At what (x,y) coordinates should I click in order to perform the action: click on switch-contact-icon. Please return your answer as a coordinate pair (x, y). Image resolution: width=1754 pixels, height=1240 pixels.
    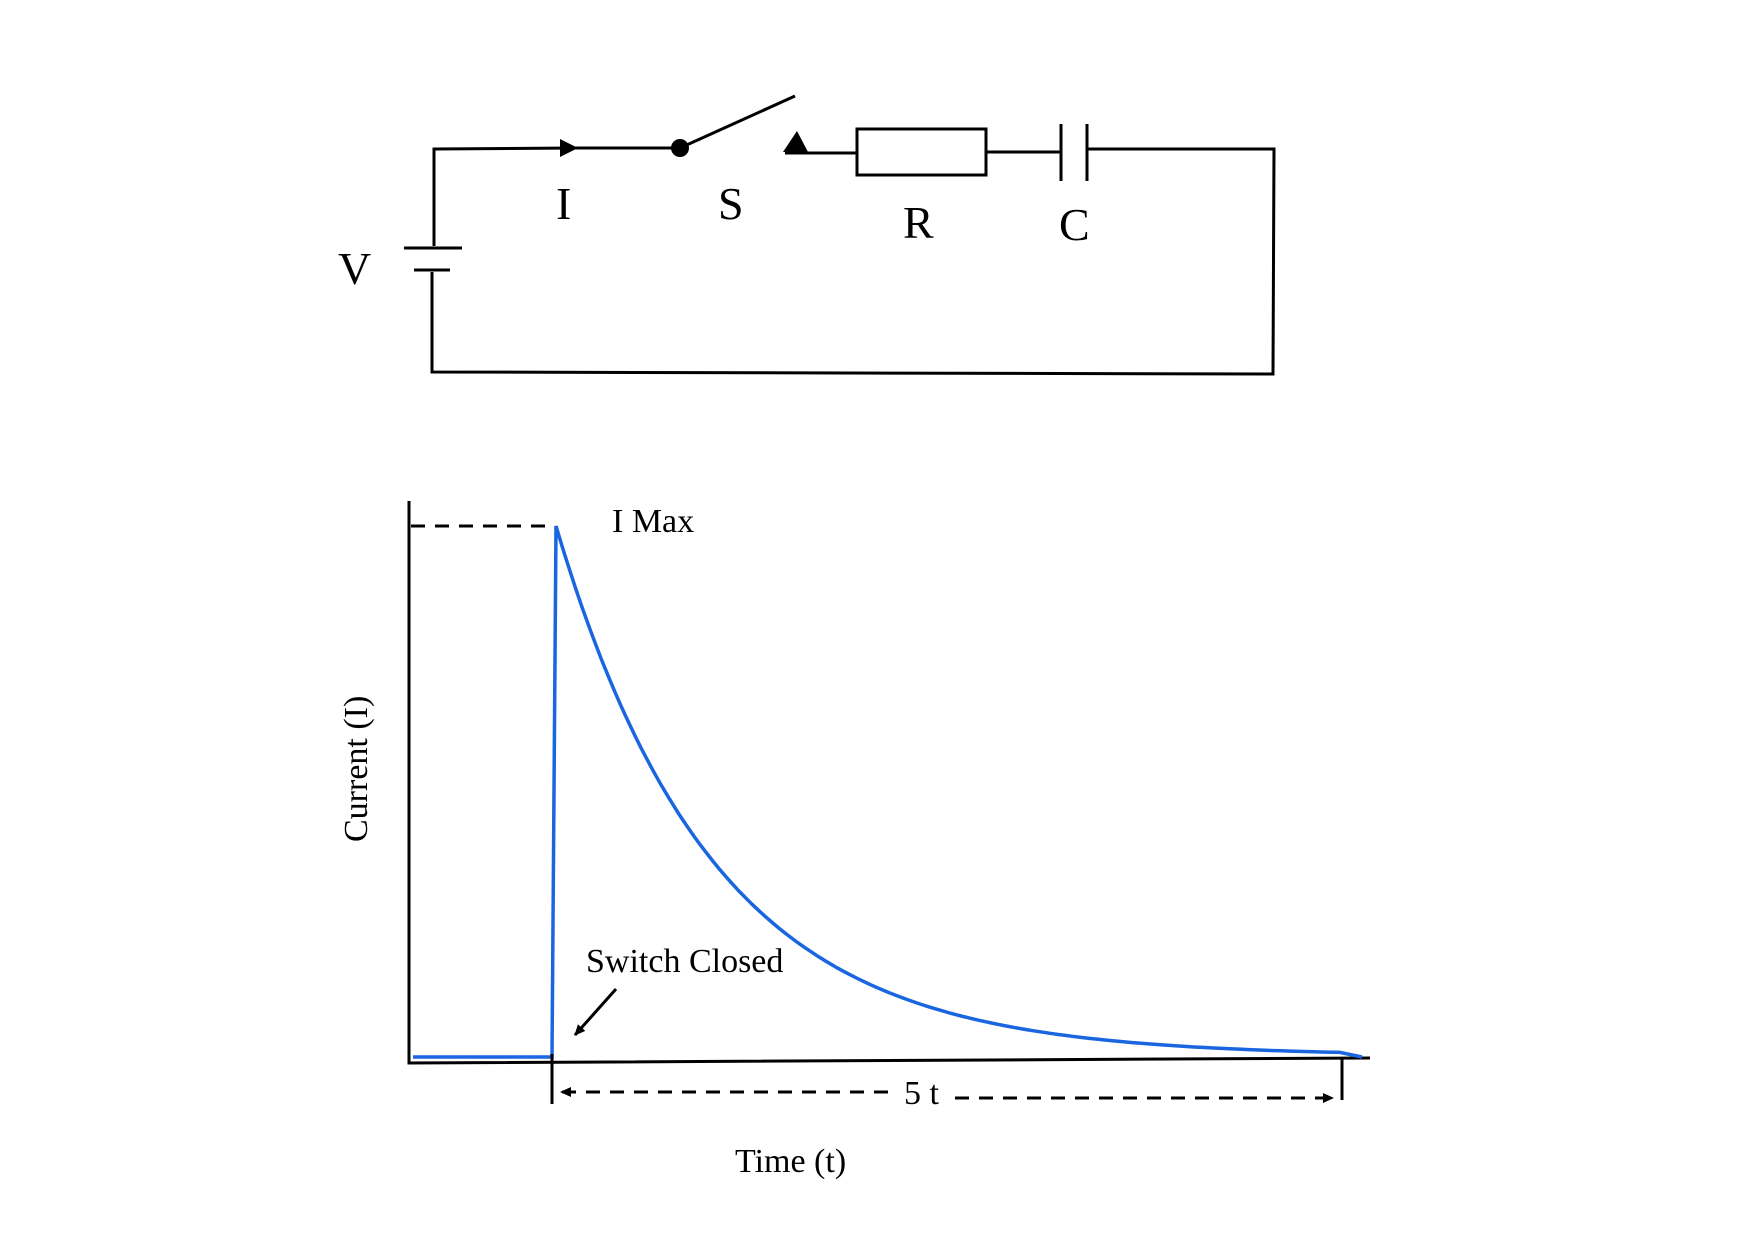
    Looking at the image, I should click on (795, 141).